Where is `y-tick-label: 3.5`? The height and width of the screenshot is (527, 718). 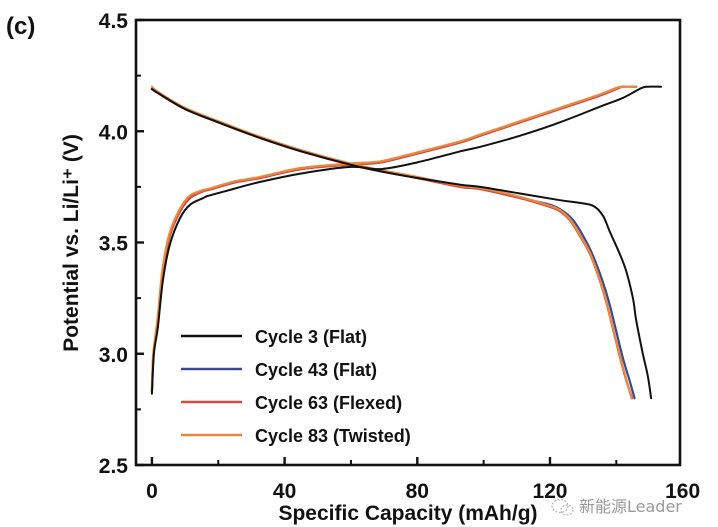 y-tick-label: 3.5 is located at coordinates (114, 244).